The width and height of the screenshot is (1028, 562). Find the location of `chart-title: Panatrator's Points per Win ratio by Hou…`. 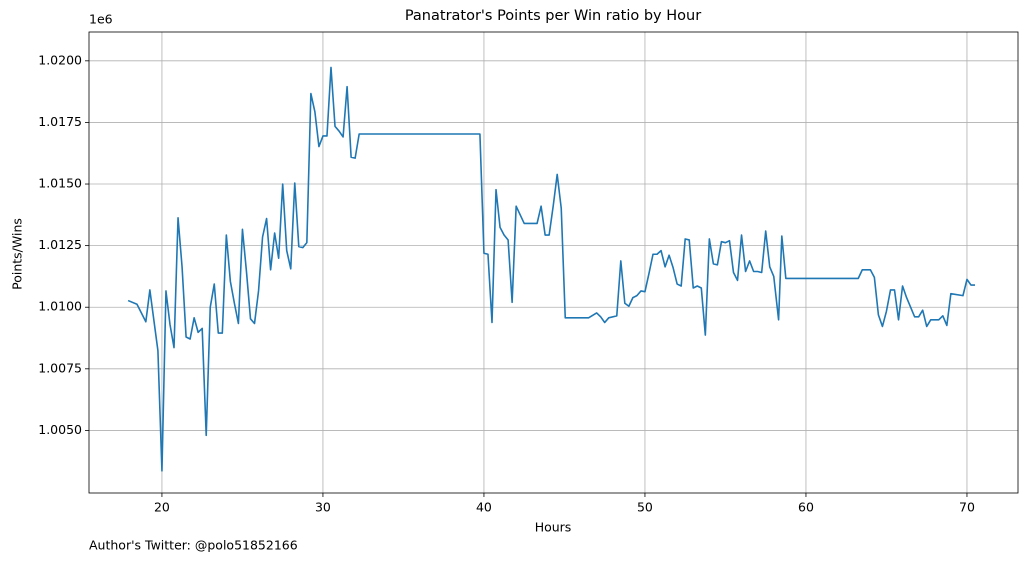

chart-title: Panatrator's Points per Win ratio by Hou… is located at coordinates (553, 16).